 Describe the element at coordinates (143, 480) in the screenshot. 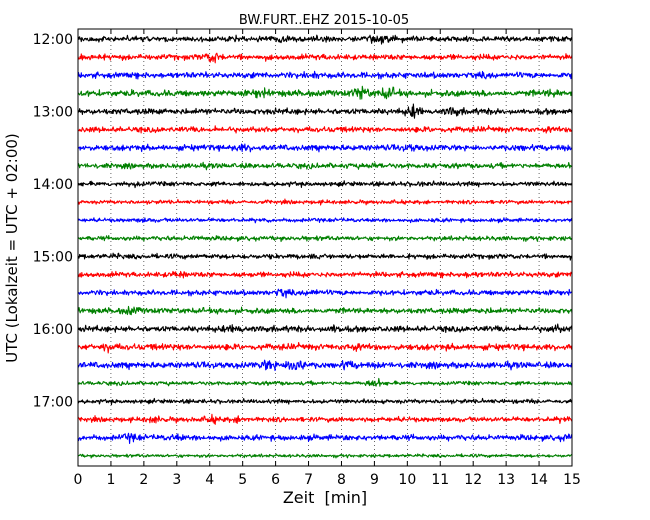

I see `x-tick-label: 2` at that location.